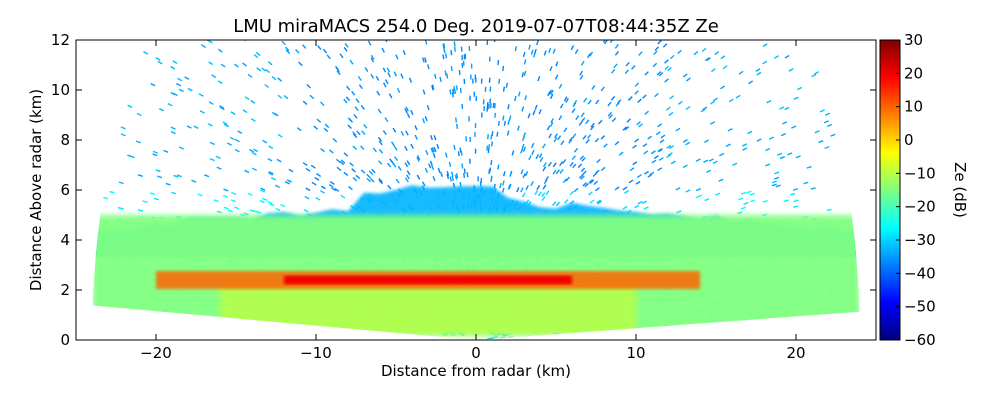 Image resolution: width=1000 pixels, height=404 pixels. What do you see at coordinates (920, 173) in the screenshot?
I see `colorbar-tick-label: −10` at bounding box center [920, 173].